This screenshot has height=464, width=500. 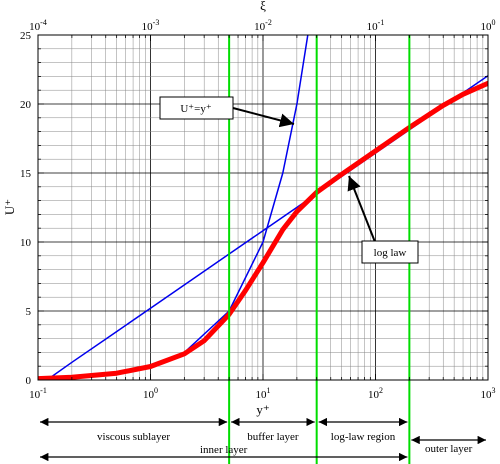 What do you see at coordinates (134, 430) in the screenshot?
I see `region-viscous-sublayer: viscous sublayer` at bounding box center [134, 430].